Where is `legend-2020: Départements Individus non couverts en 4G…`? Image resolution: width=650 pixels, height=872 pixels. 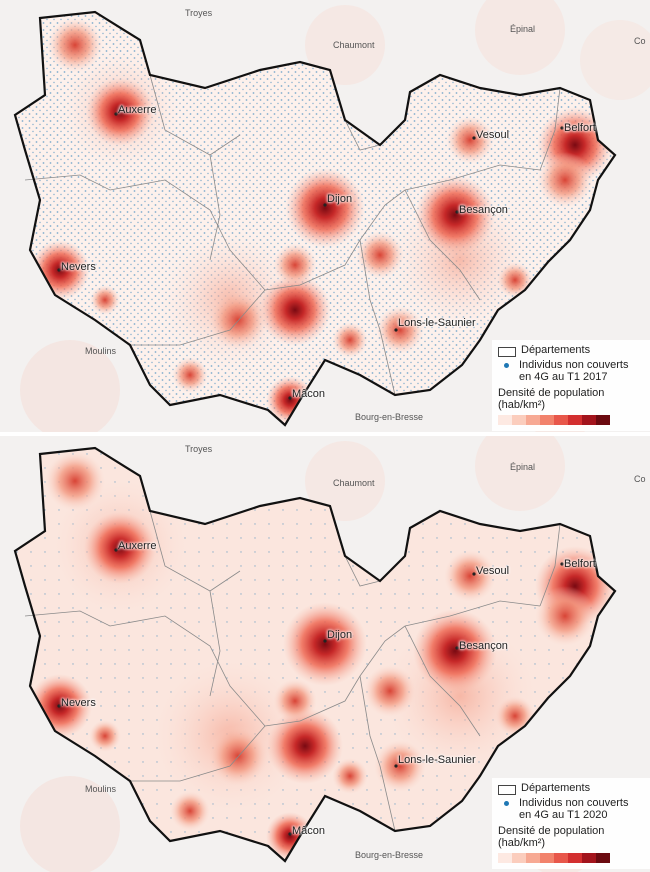
legend-2020: Départements Individus non couverts en 4G… is located at coordinates (571, 823).